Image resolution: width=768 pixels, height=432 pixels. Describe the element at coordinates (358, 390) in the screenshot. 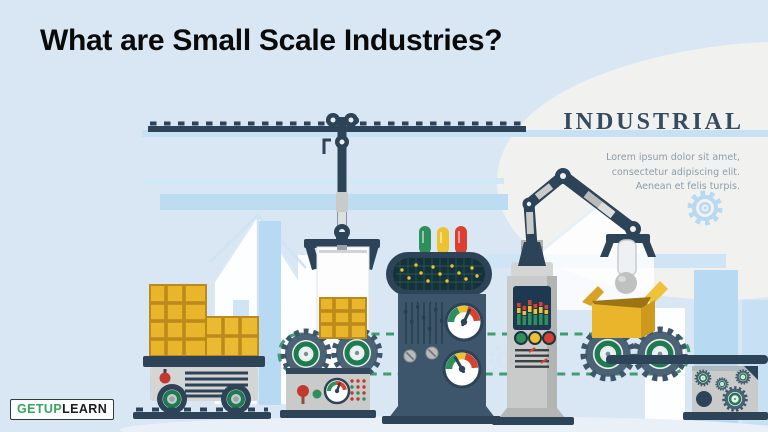

I see `button-grid` at that location.